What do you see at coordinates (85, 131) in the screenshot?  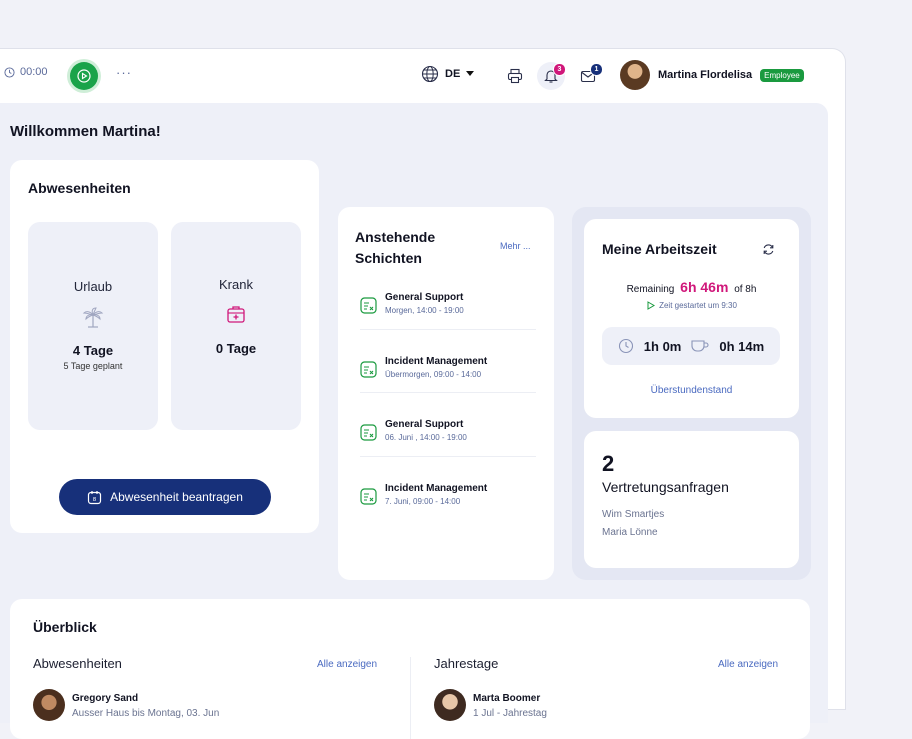 I see `page-title: Willkommen Martina!` at bounding box center [85, 131].